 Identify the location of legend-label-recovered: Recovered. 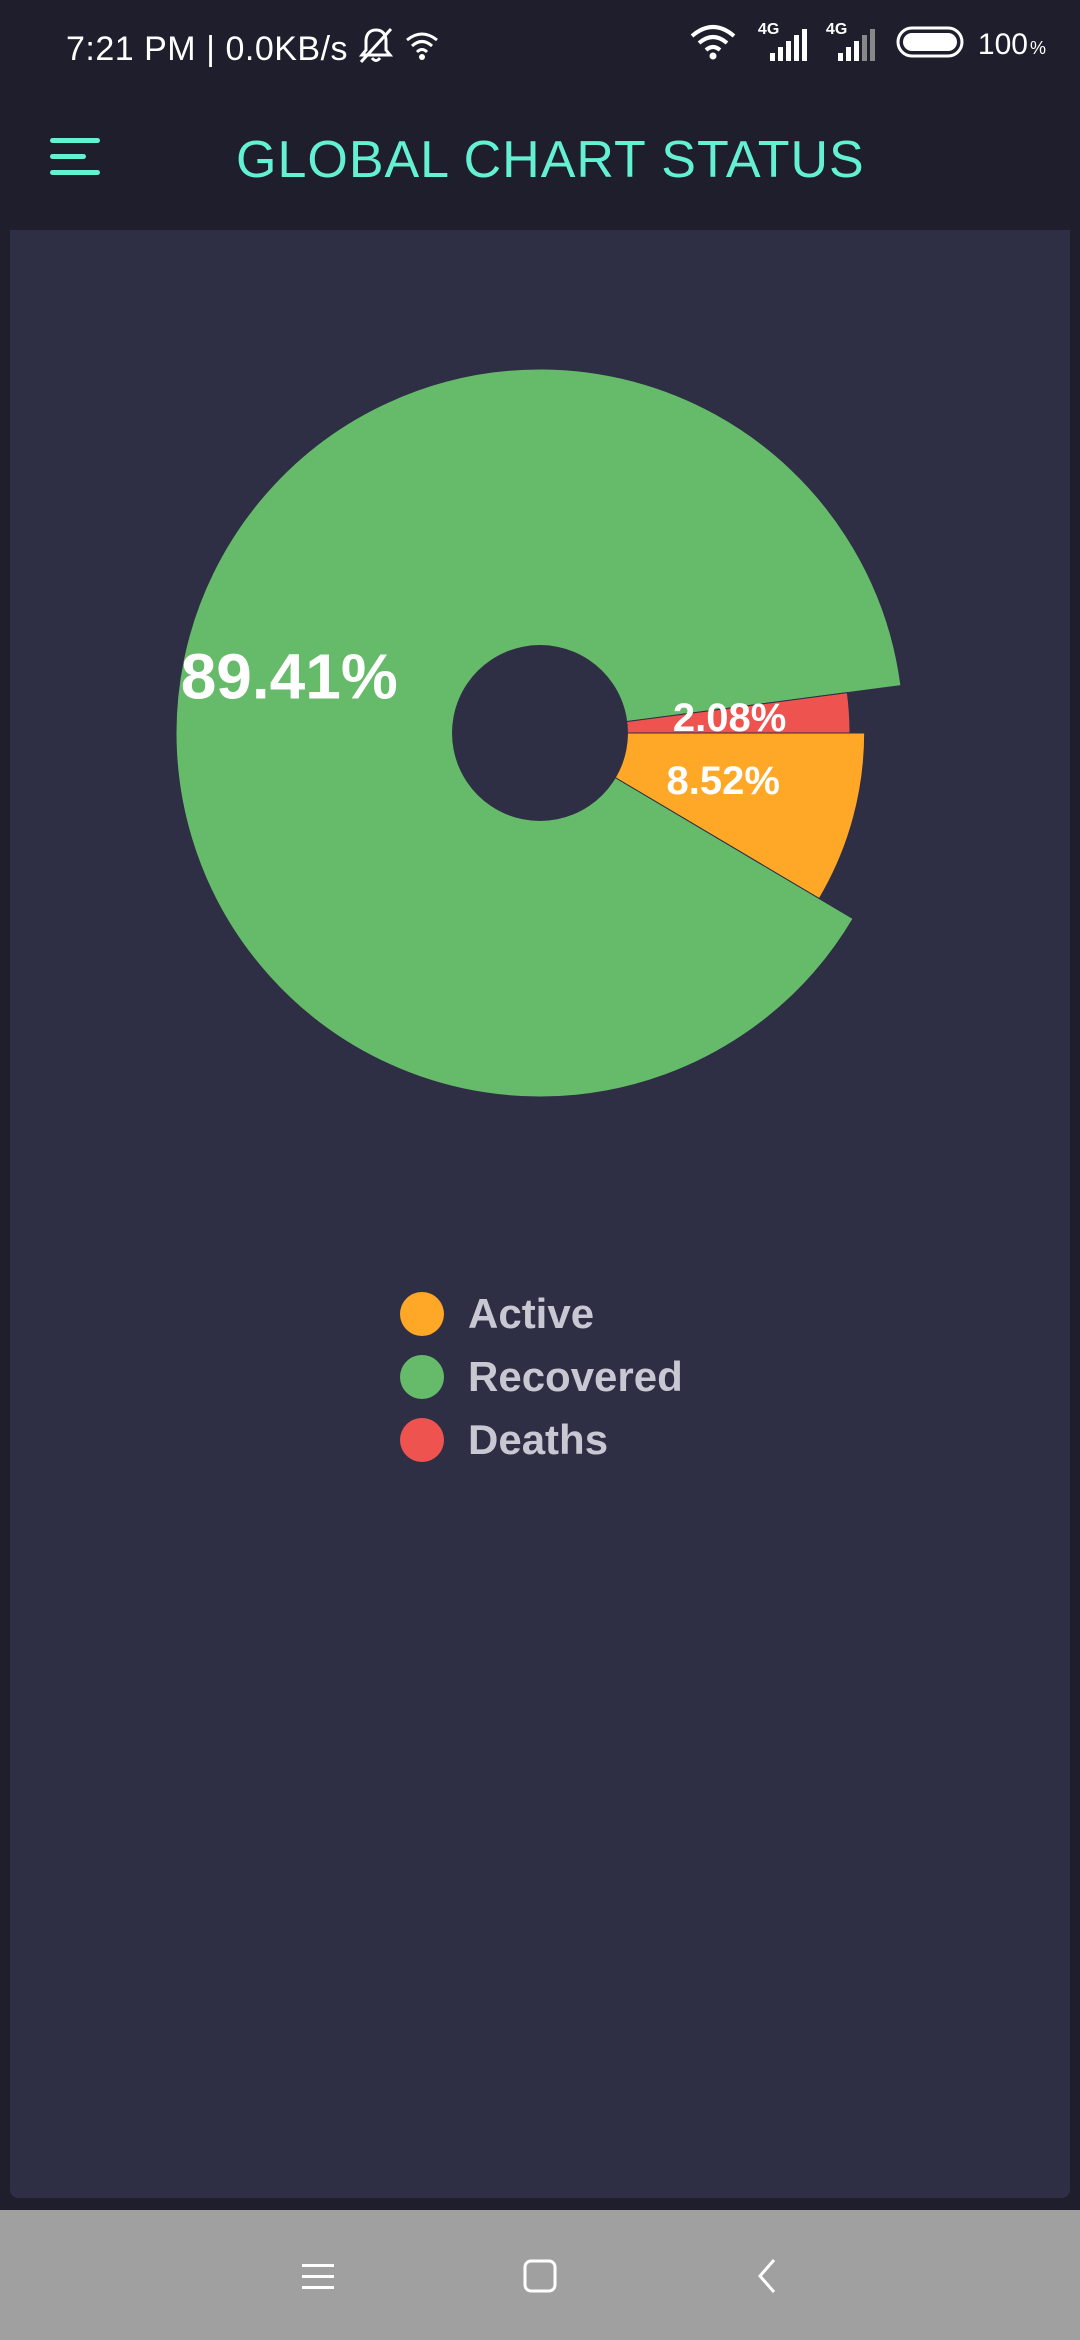
(575, 1376).